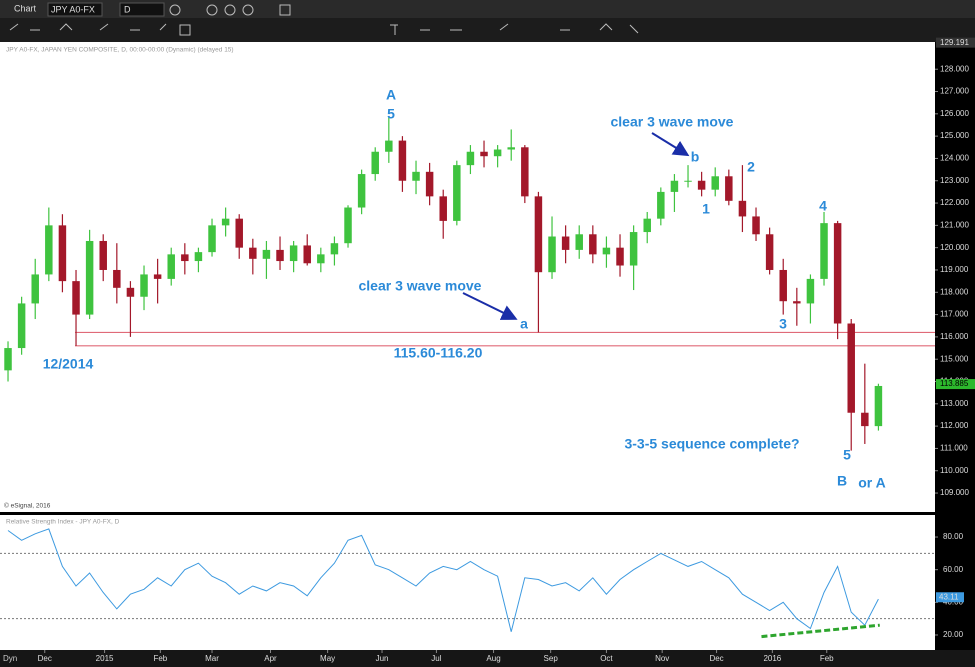 The height and width of the screenshot is (667, 975). What do you see at coordinates (324, 20) in the screenshot?
I see `toolbar-icons` at bounding box center [324, 20].